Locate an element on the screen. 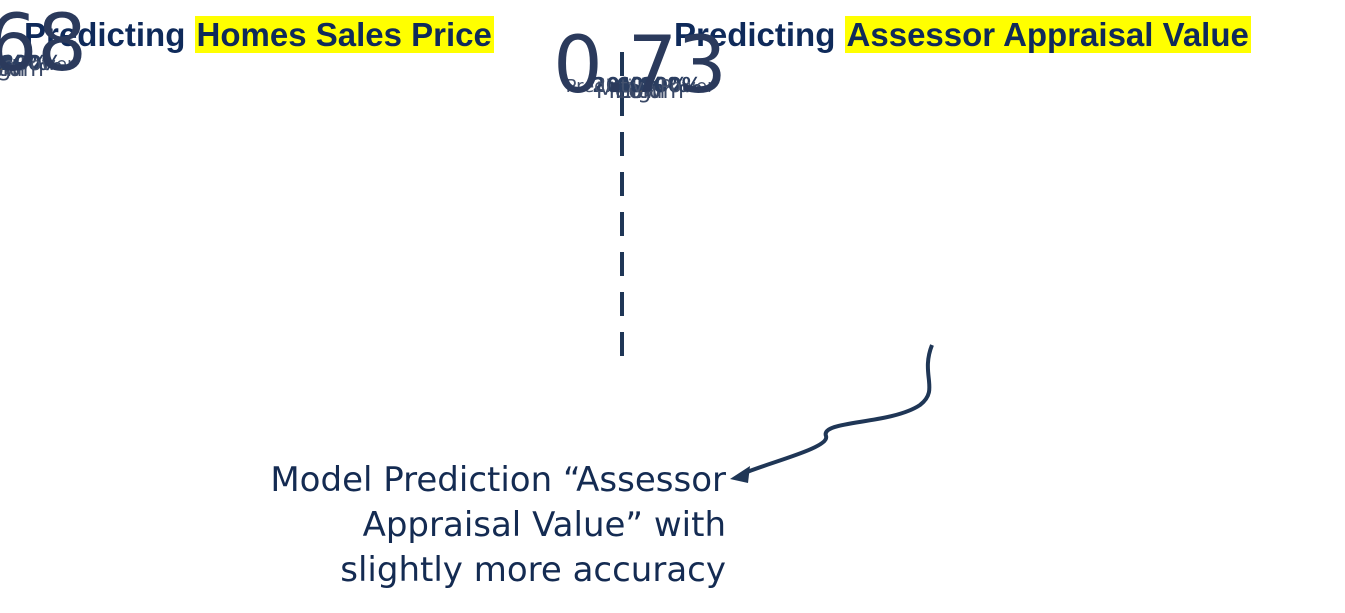 The width and height of the screenshot is (1345, 613). left-percent-label: 40% is located at coordinates (12, 63).